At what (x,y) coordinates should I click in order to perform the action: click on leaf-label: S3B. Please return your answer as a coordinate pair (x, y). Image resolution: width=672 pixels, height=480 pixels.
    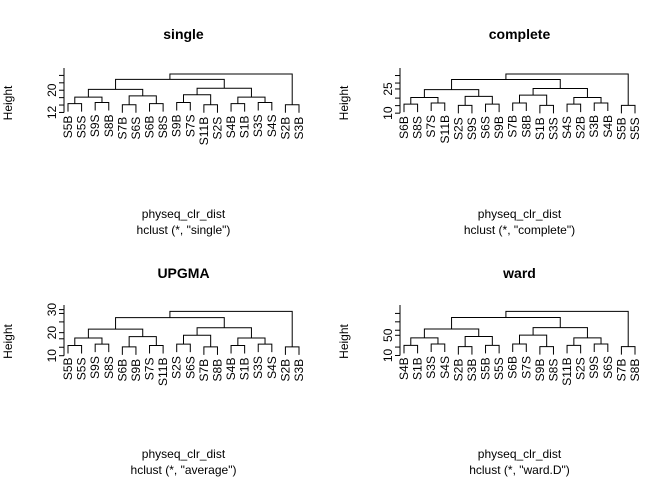
    Looking at the image, I should click on (472, 370).